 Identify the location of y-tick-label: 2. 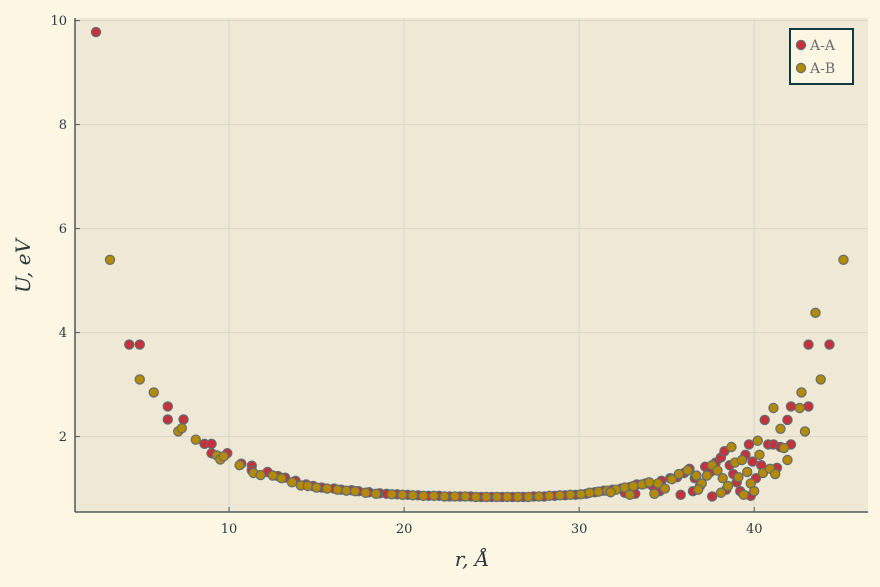
(63, 437).